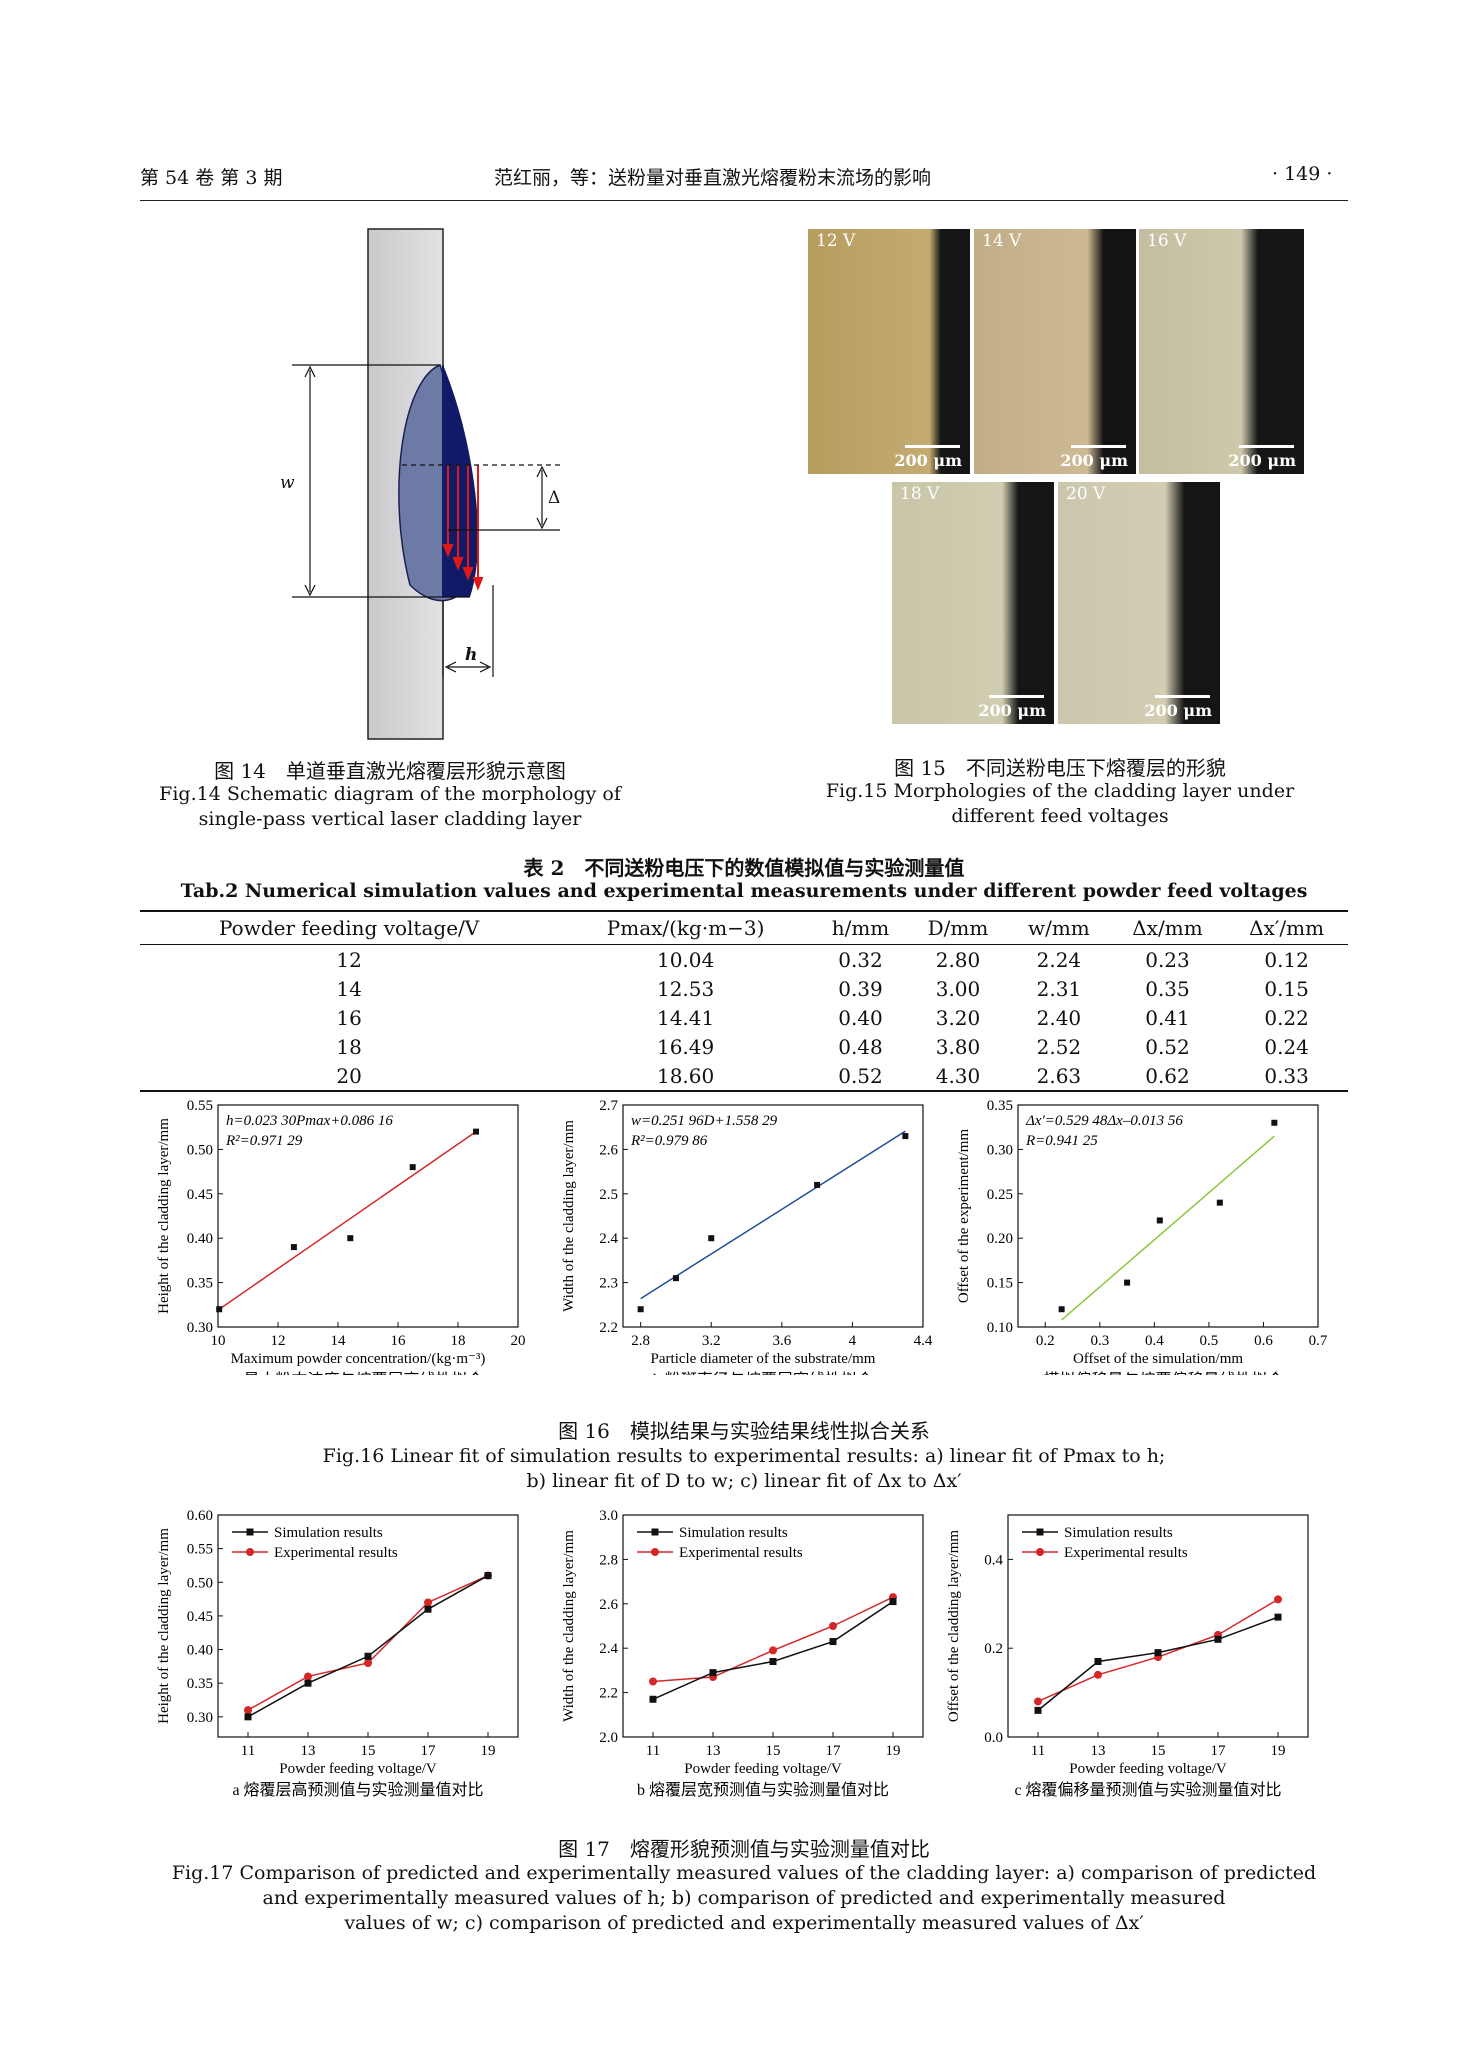 The image size is (1468, 2061). What do you see at coordinates (1158, 1359) in the screenshot?
I see `x-axis-label: Offset of the simulation/mm` at bounding box center [1158, 1359].